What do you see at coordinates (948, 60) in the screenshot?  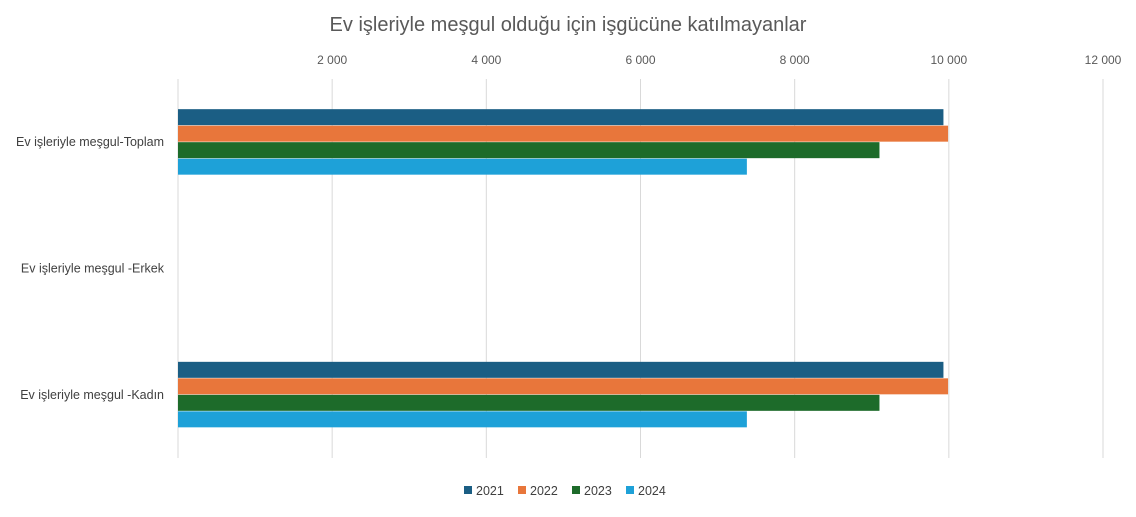 I see `x-tick-label: 10 000` at bounding box center [948, 60].